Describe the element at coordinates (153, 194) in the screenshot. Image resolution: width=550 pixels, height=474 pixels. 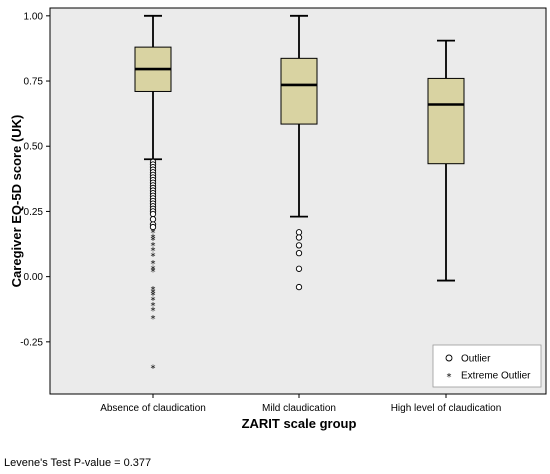
I see `box-group: *****************` at that location.